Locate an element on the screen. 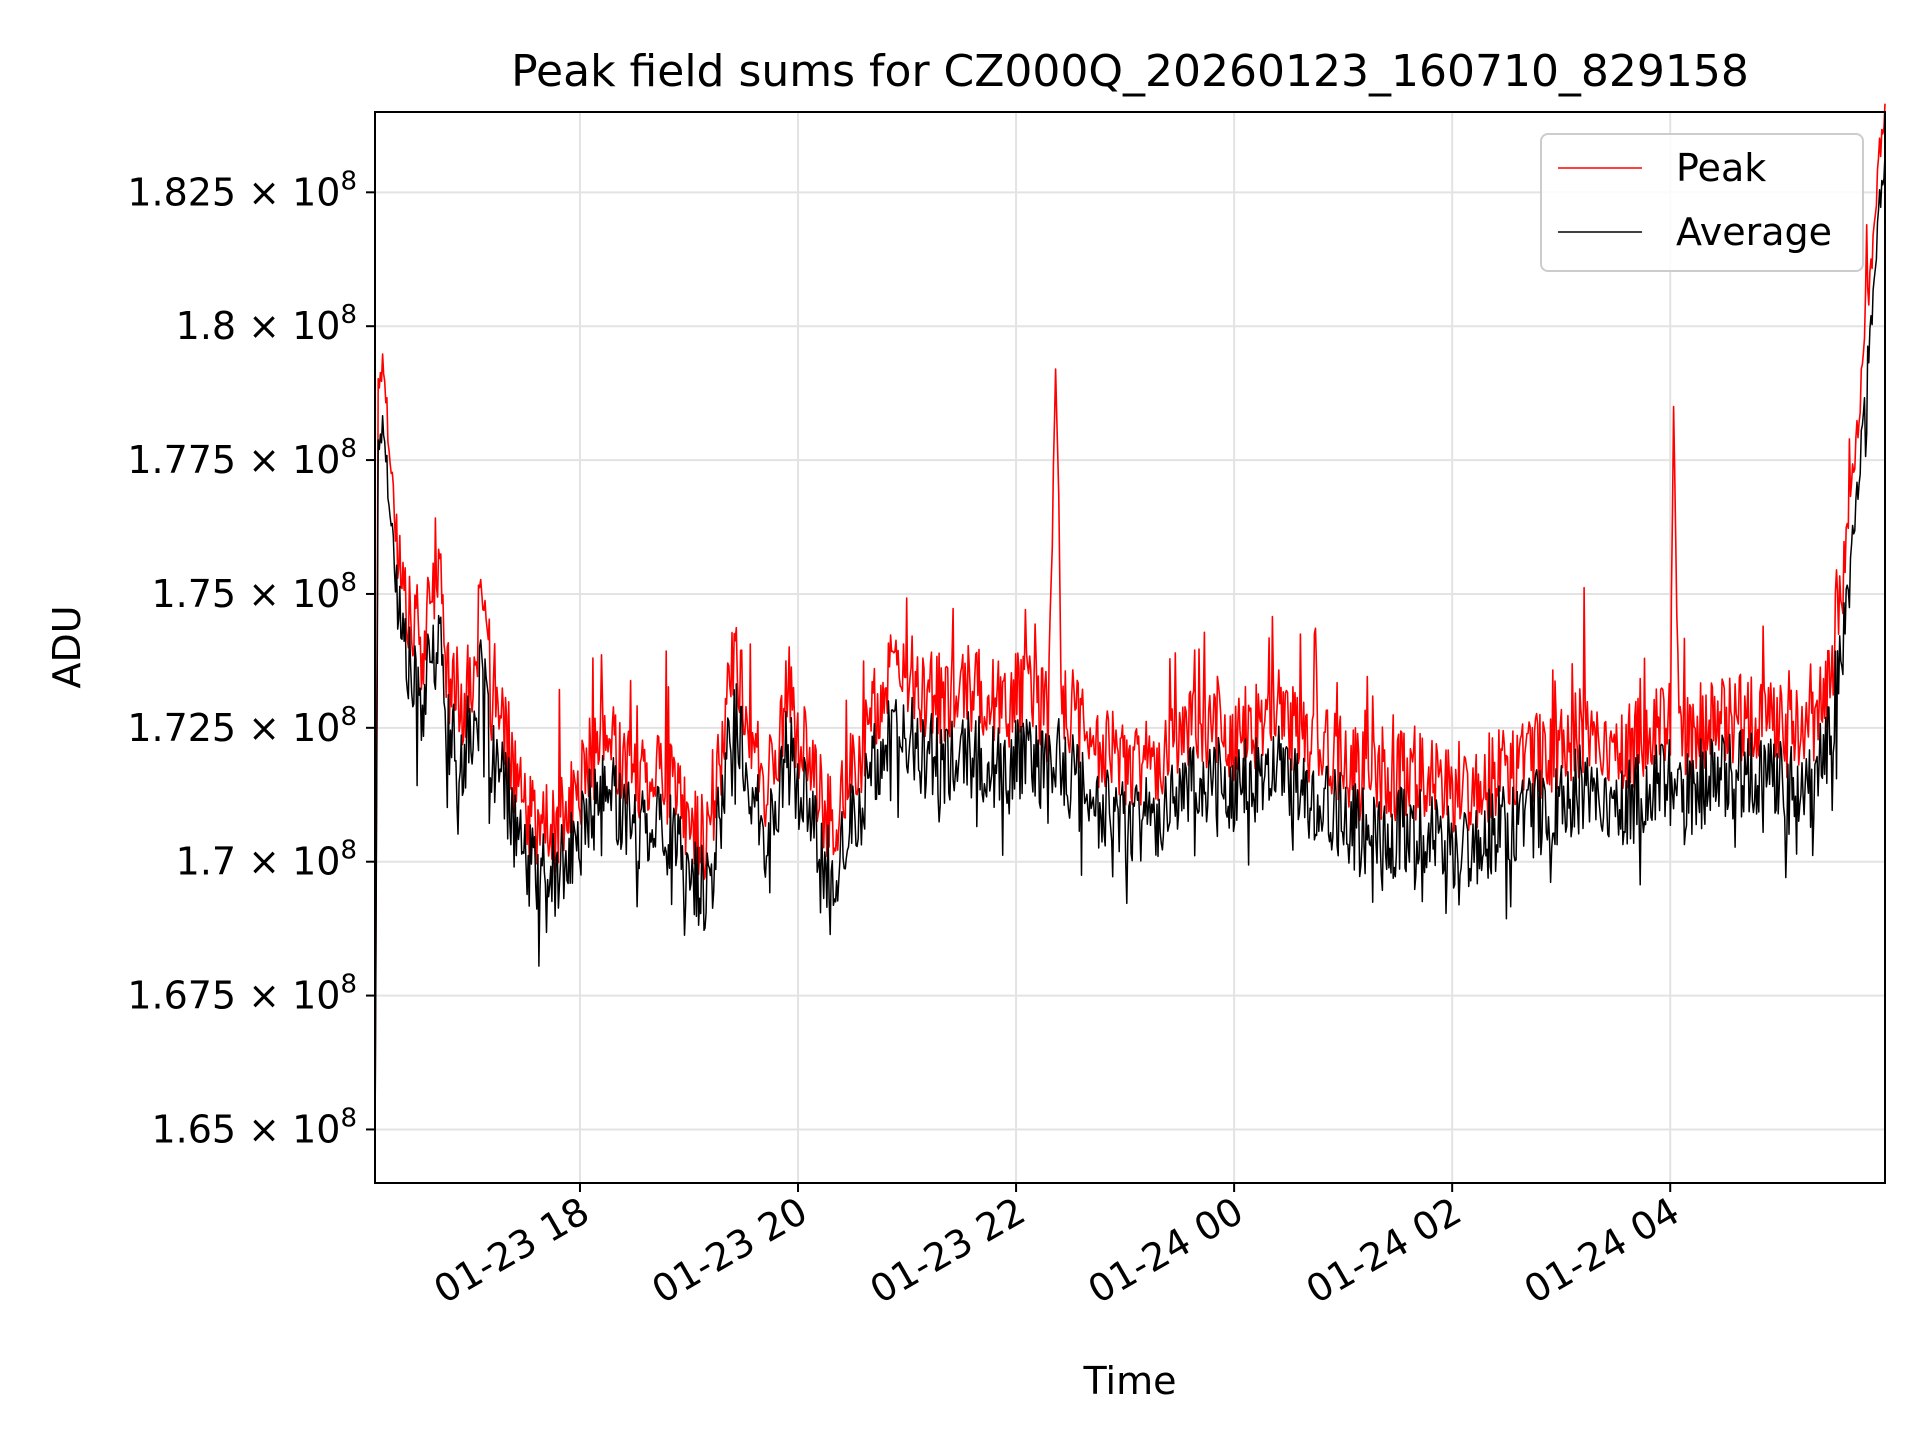 This screenshot has height=1444, width=1920. y-tick-label: 1.75 × 108 is located at coordinates (254, 592).